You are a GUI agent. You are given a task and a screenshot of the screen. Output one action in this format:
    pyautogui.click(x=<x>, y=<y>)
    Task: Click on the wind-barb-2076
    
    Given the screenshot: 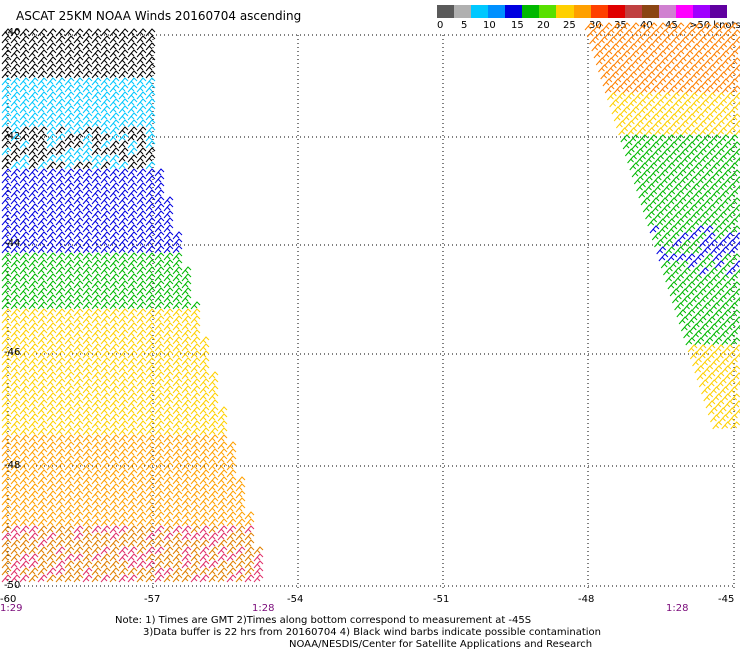 What is the action you would take?
    pyautogui.click(x=713, y=187)
    